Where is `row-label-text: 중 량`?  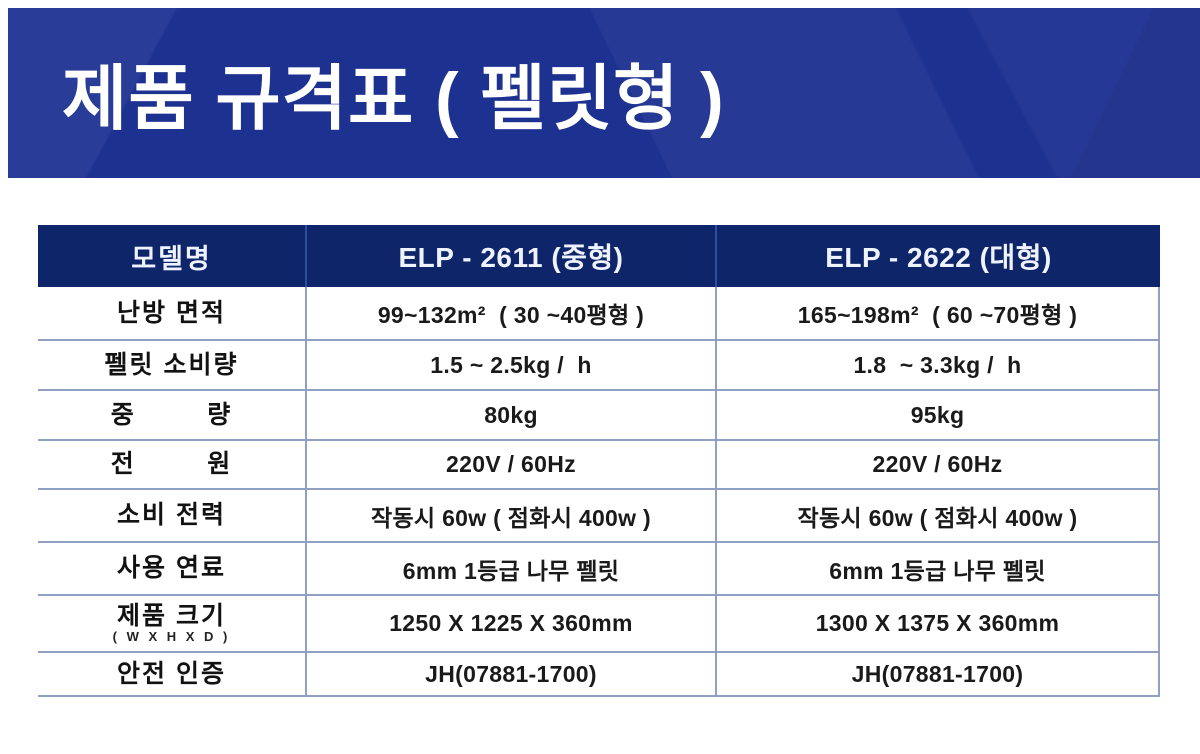 row-label-text: 중 량 is located at coordinates (171, 414).